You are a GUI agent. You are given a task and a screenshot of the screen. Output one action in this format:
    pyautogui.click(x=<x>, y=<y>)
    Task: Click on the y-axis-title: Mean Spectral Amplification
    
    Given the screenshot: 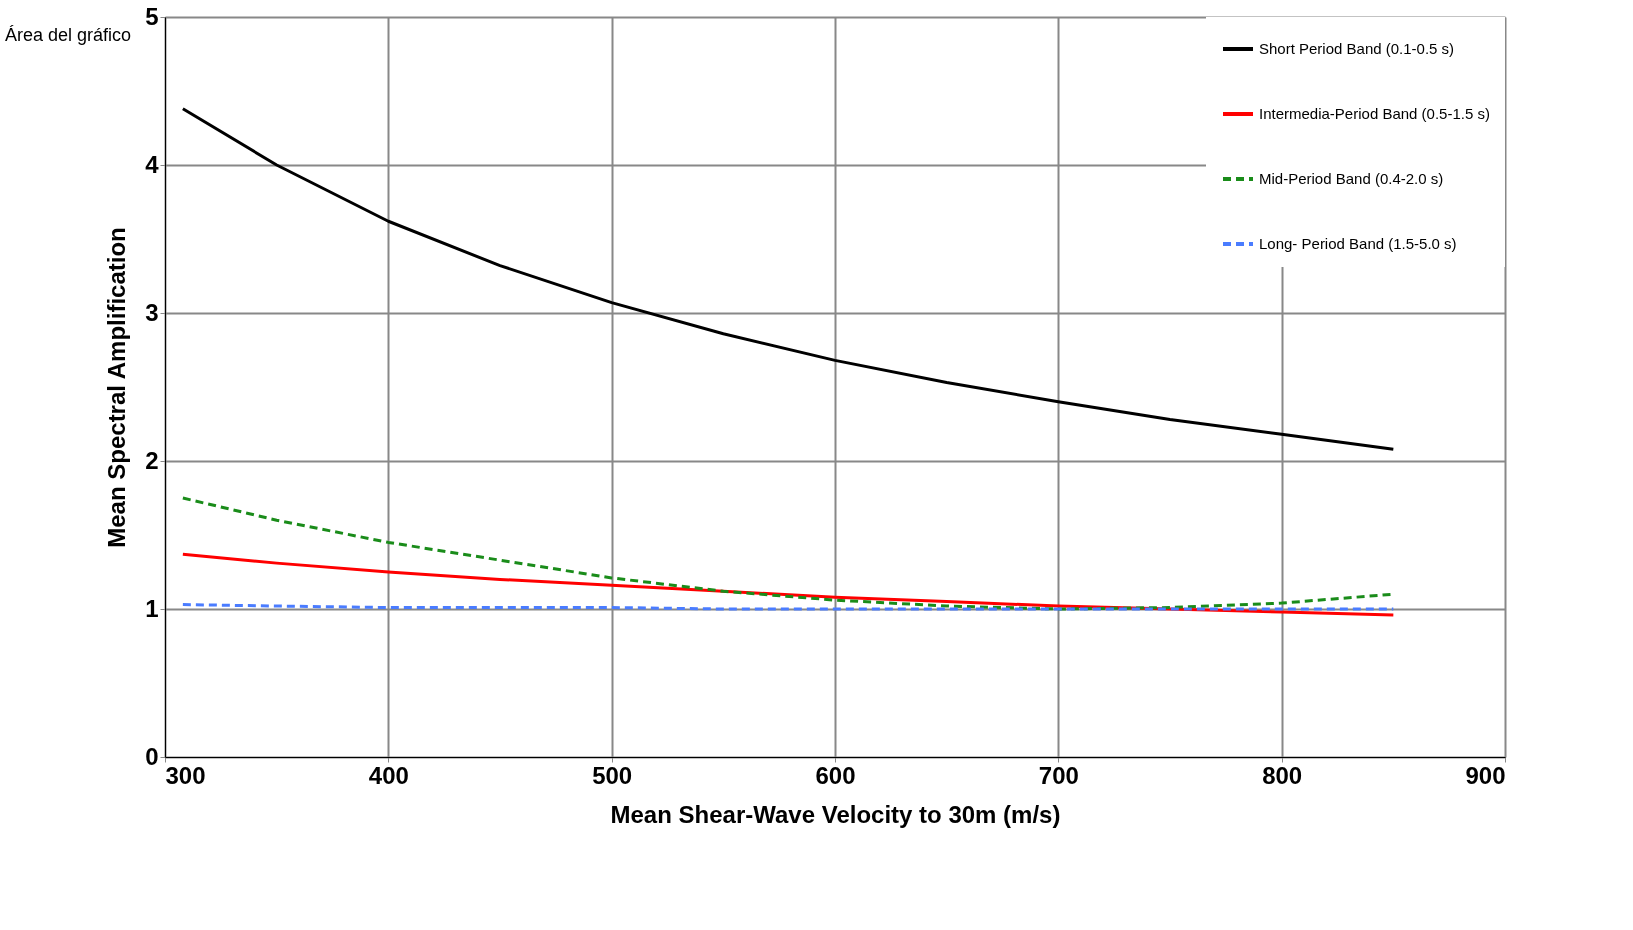 What is the action you would take?
    pyautogui.click(x=117, y=387)
    